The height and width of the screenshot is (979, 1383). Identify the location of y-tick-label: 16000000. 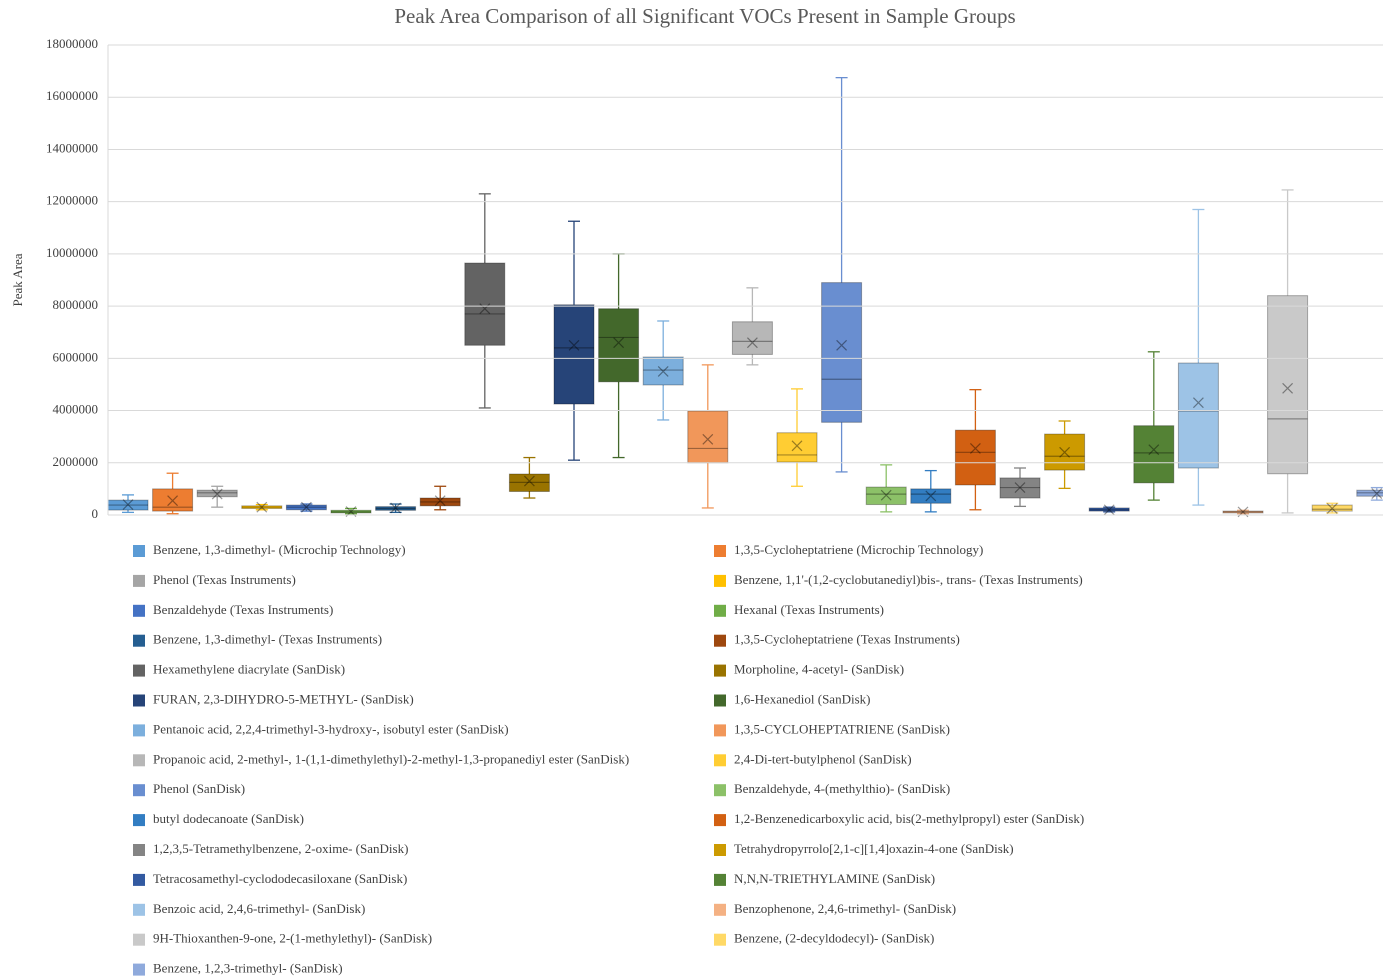
(72, 95).